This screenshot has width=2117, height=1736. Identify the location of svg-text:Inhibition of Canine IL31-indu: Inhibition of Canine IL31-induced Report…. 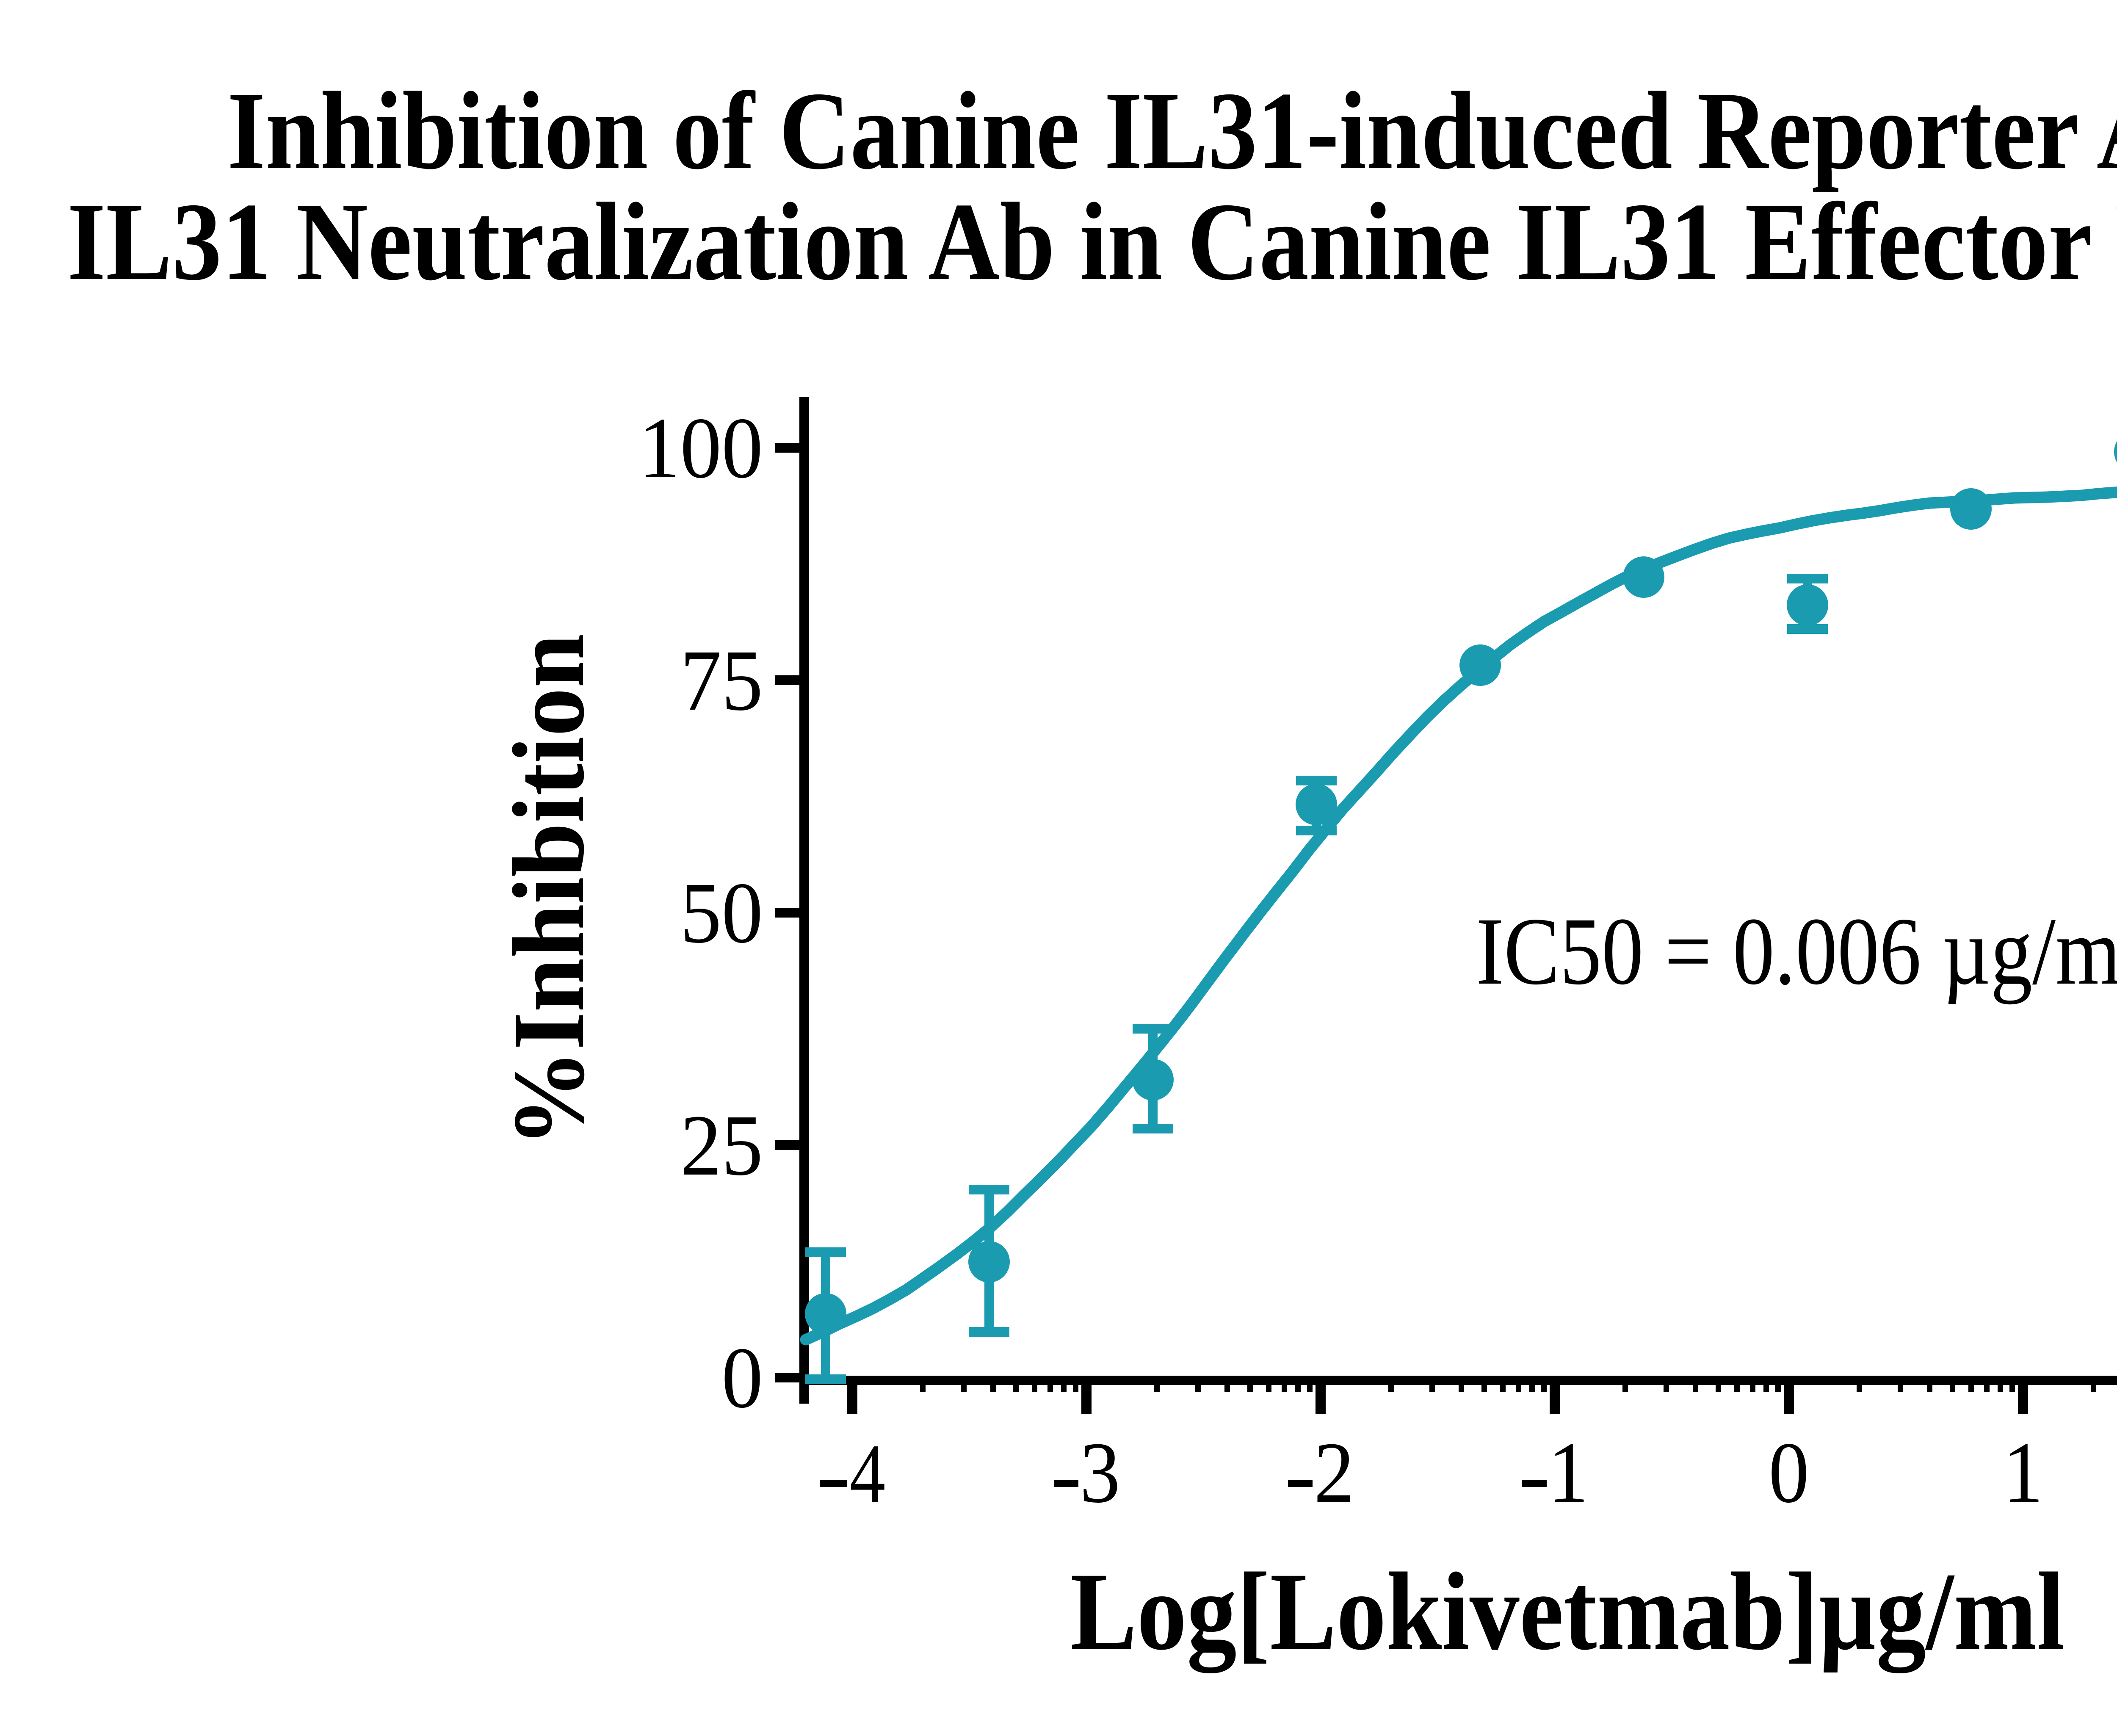
(1172, 131).